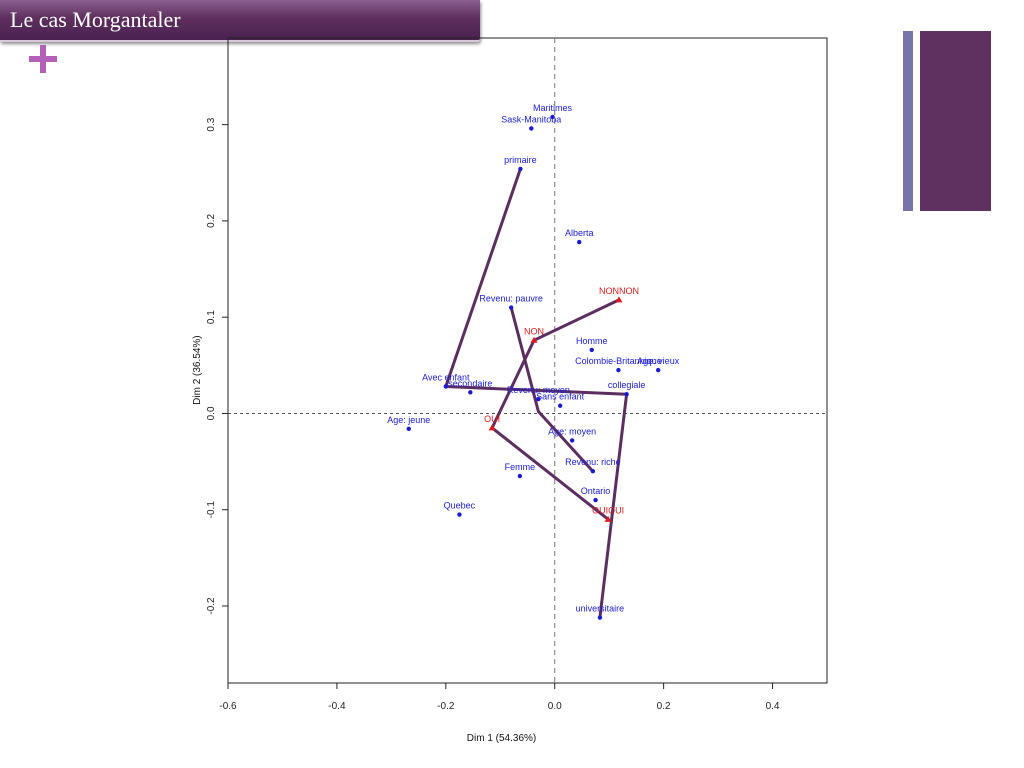 This screenshot has width=1024, height=768. I want to click on data-label: Quebec, so click(460, 506).